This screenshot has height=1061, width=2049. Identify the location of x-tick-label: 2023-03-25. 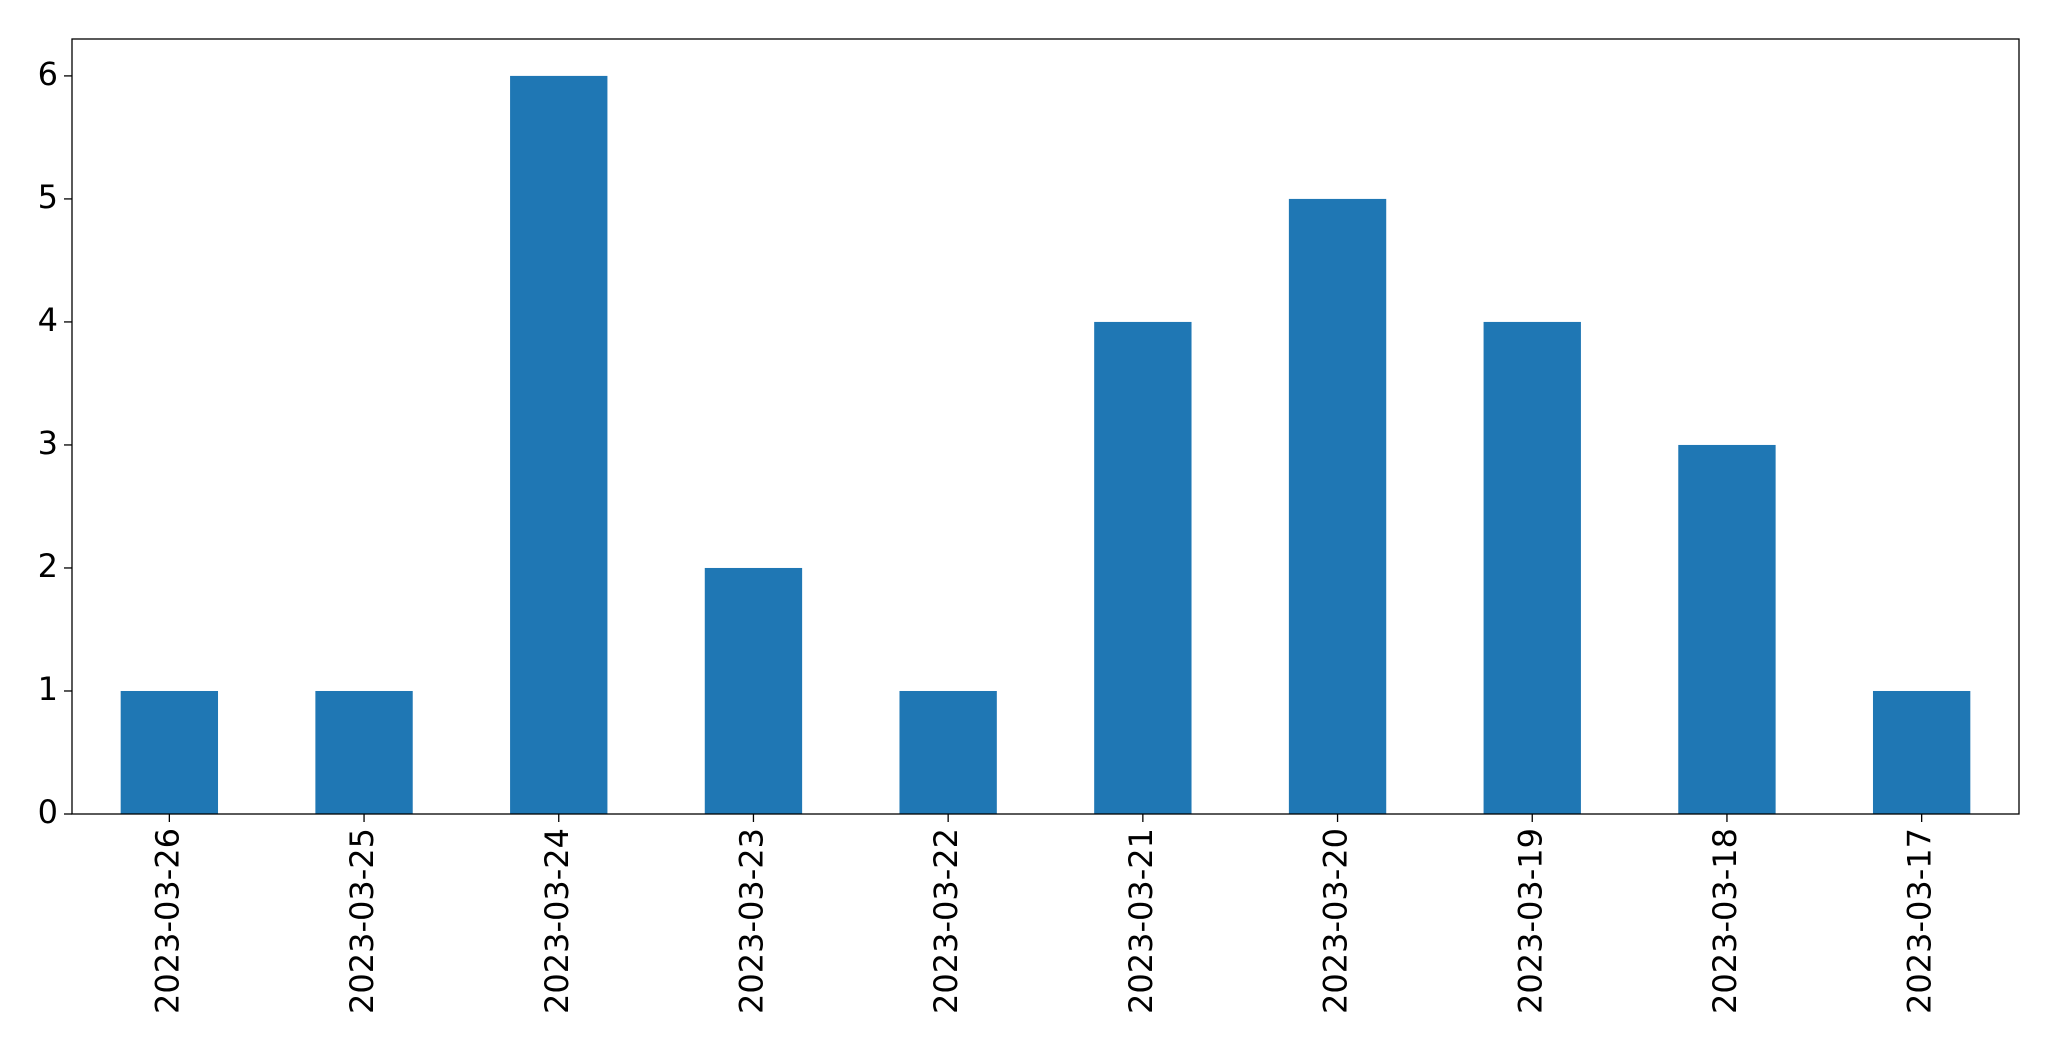
(362, 921).